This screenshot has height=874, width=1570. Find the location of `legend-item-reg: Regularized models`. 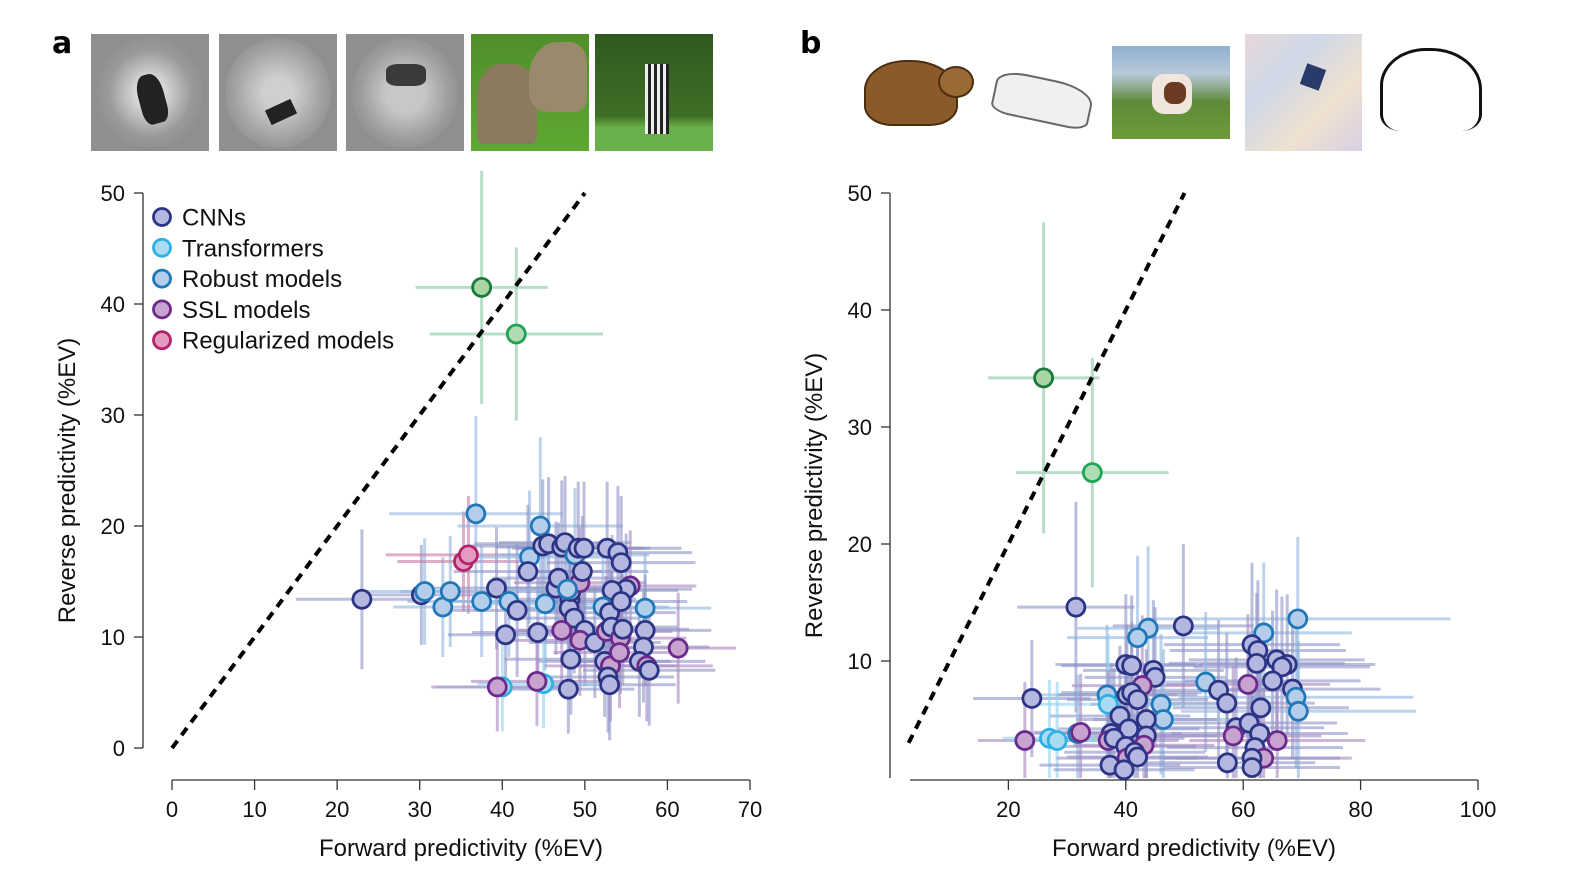

legend-item-reg: Regularized models is located at coordinates (273, 341).